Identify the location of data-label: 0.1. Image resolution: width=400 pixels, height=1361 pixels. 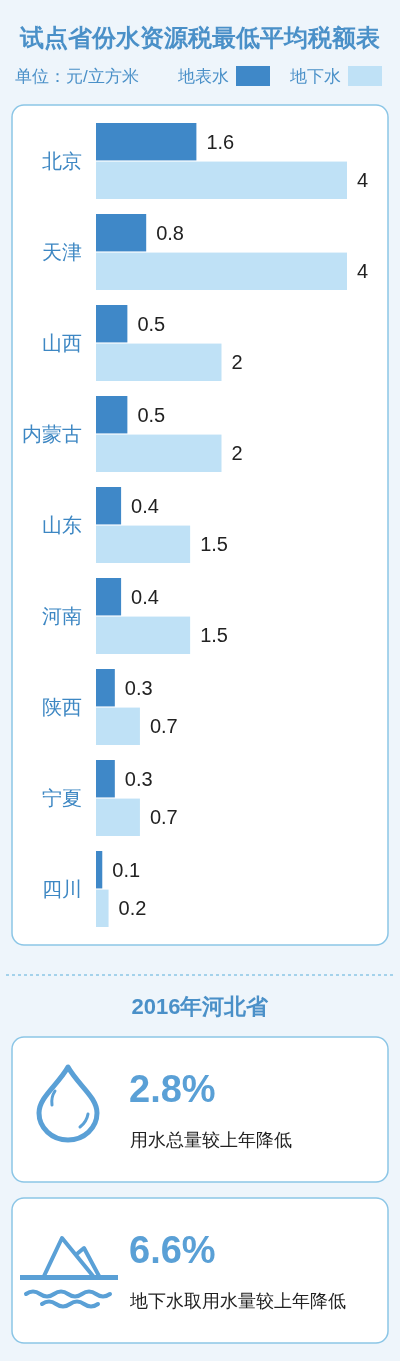
(126, 869).